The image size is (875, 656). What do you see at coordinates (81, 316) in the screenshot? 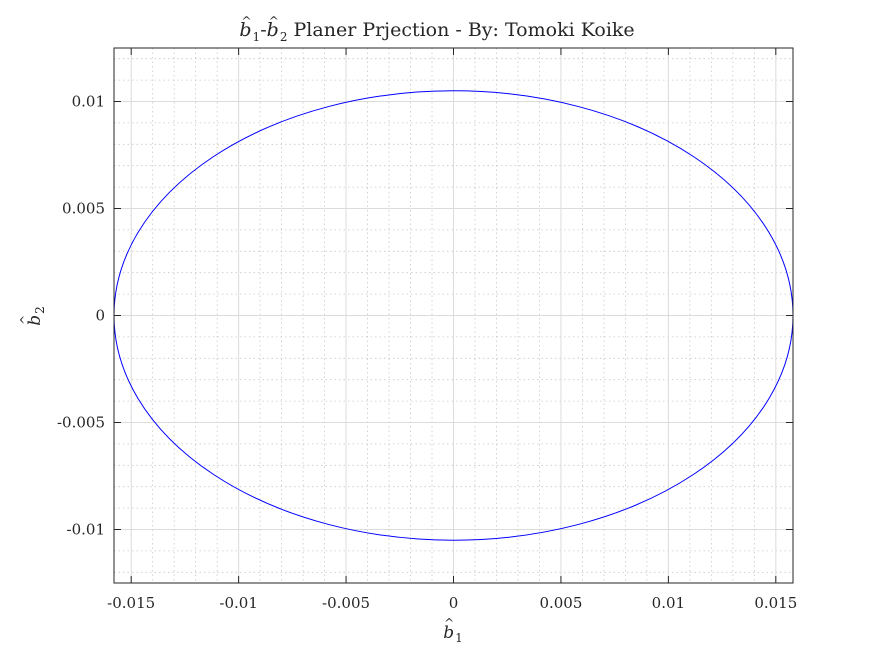
I see `y-tick-labels: -0.01 -0.005 0 0.005 0.01` at bounding box center [81, 316].